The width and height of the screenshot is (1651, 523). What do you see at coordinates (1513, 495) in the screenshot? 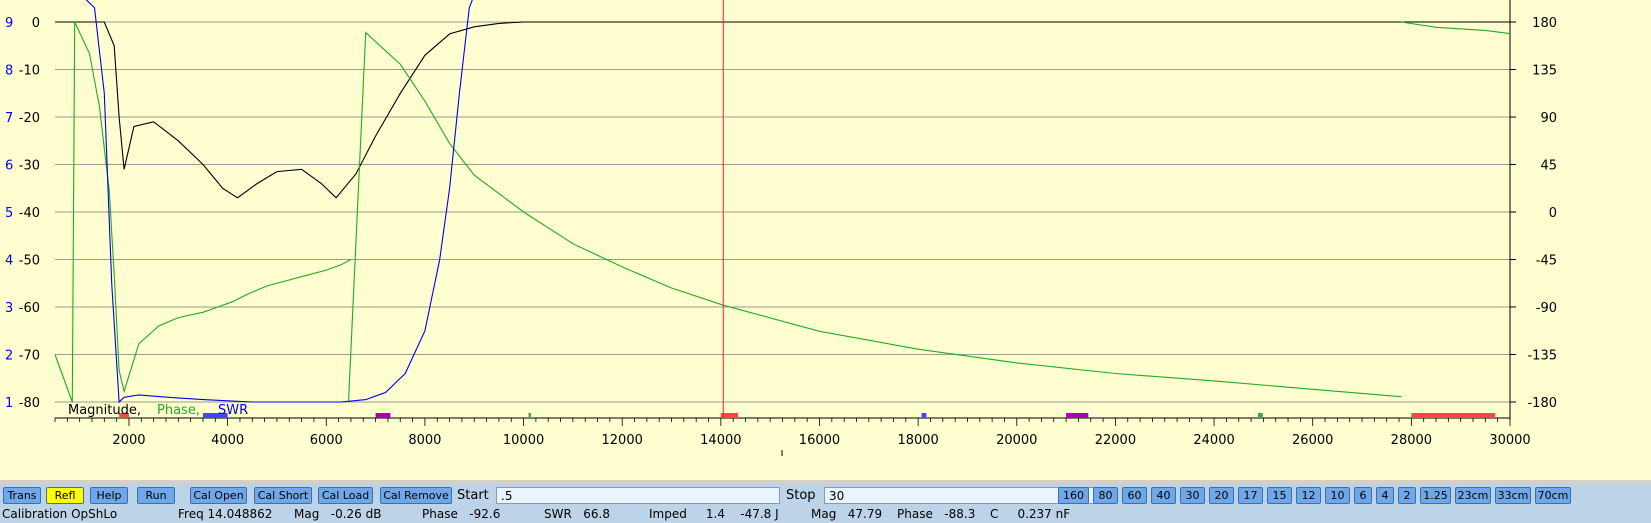
I see `band-button-33cm: 33cm` at bounding box center [1513, 495].